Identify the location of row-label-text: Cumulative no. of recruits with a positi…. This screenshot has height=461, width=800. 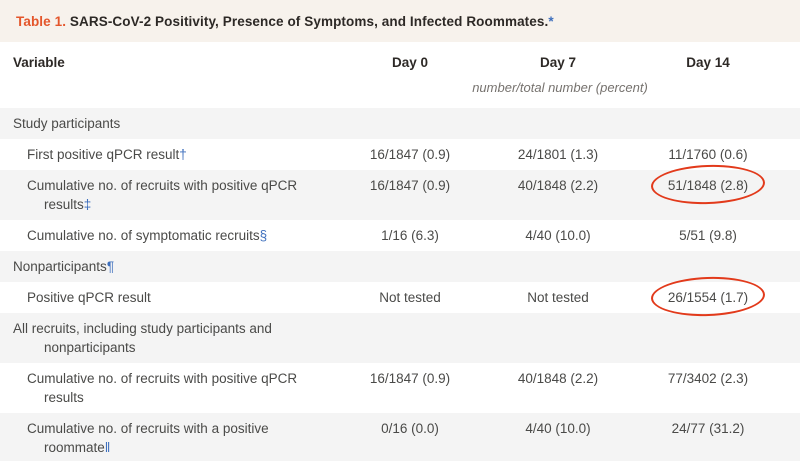
(148, 438).